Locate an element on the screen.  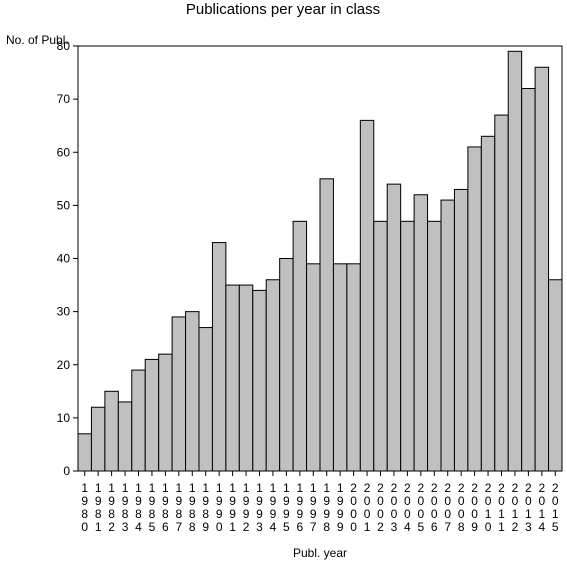
chart-title: Publications per year in class is located at coordinates (283, 9).